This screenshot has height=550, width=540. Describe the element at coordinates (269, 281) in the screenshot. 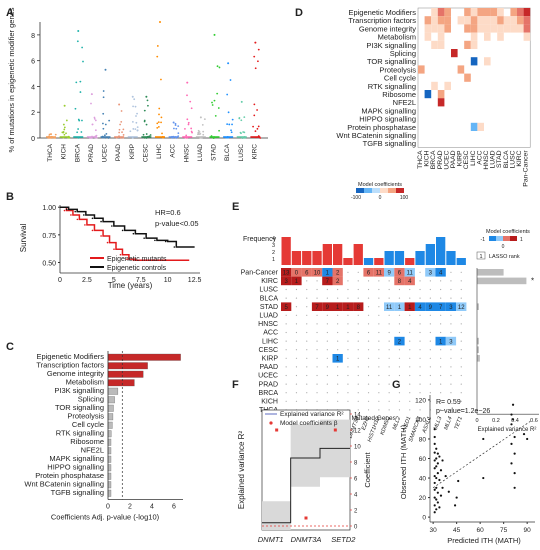

I see `e-row-label: KIRC` at that location.